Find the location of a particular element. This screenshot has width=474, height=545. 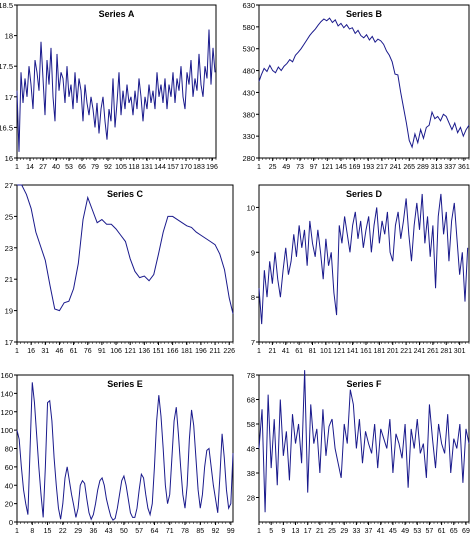

x-tick-label: 69 is located at coordinates (466, 531).